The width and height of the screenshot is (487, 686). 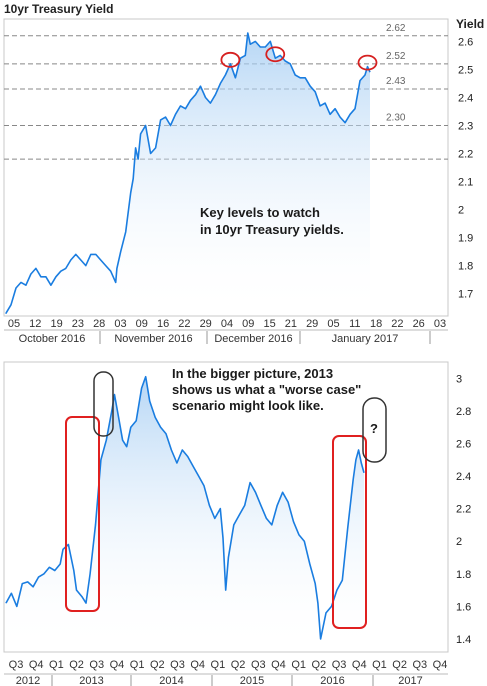 What do you see at coordinates (459, 379) in the screenshot?
I see `bottom-y-tick-8: 3` at bounding box center [459, 379].